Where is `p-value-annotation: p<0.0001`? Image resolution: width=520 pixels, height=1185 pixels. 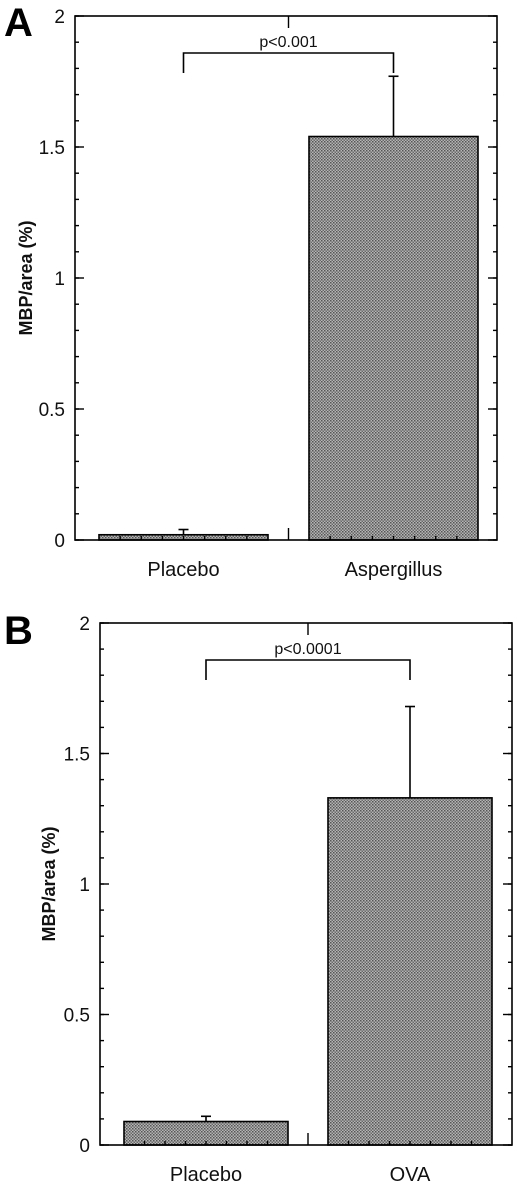
p-value-annotation: p<0.0001 is located at coordinates (307, 649).